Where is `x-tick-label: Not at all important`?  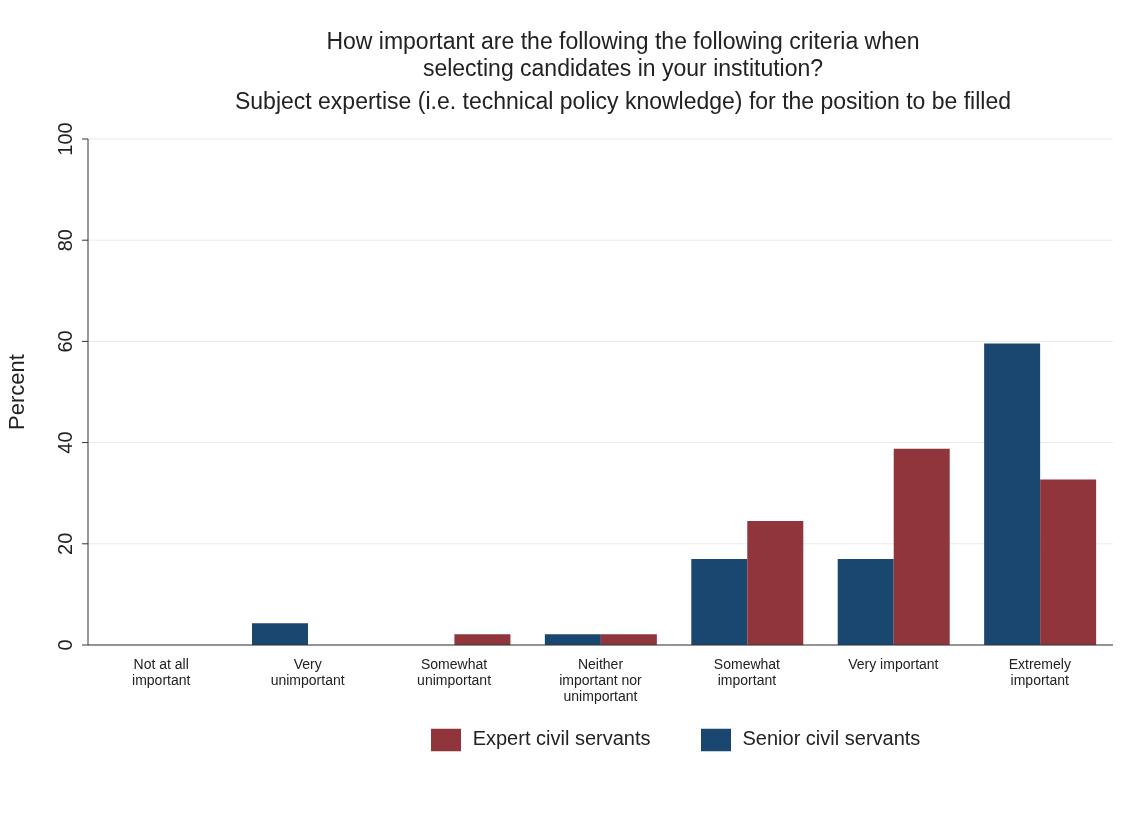
x-tick-label: Not at all important is located at coordinates (161, 672).